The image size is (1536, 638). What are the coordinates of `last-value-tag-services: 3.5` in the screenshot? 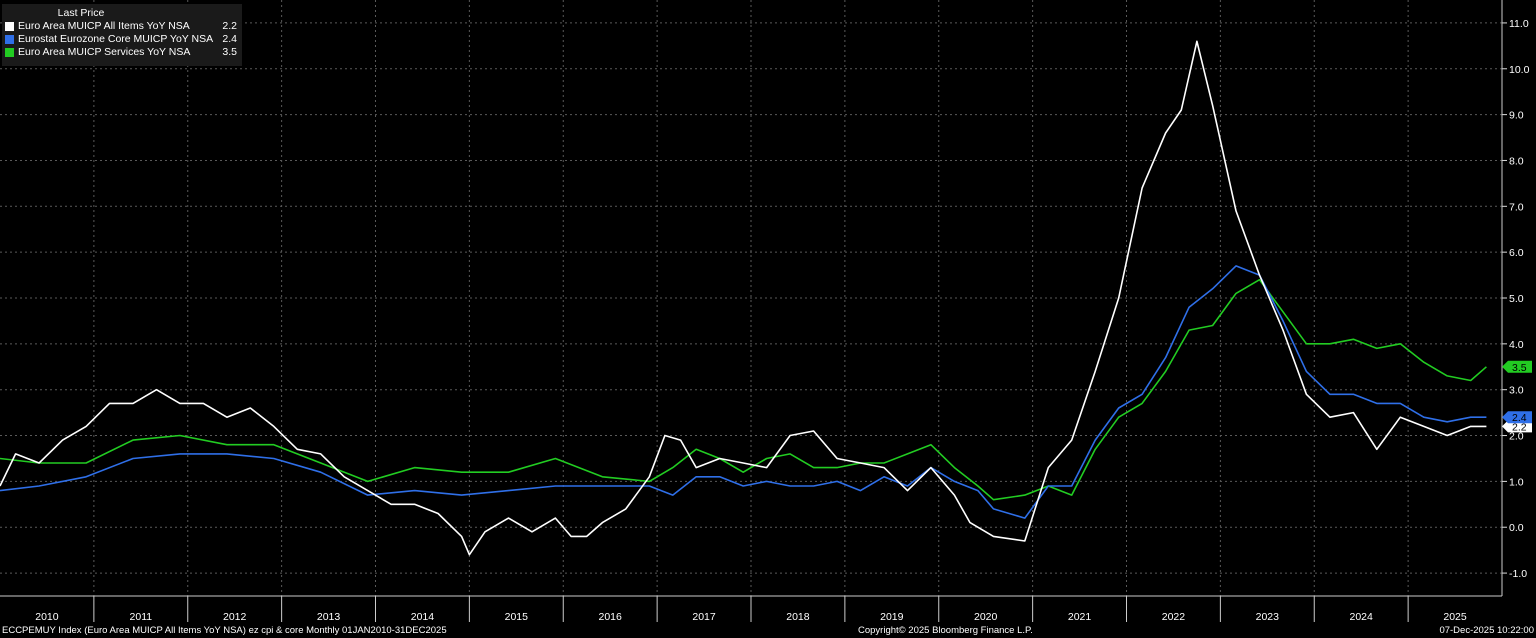 It's located at (1517, 367).